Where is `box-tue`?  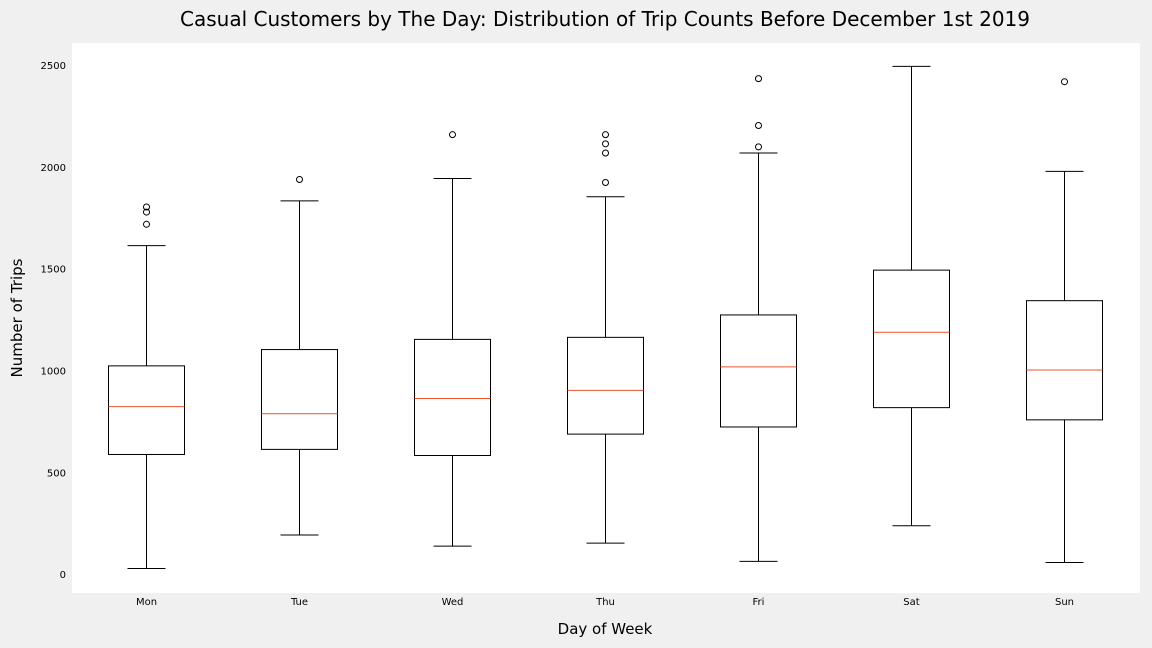
box-tue is located at coordinates (299, 355).